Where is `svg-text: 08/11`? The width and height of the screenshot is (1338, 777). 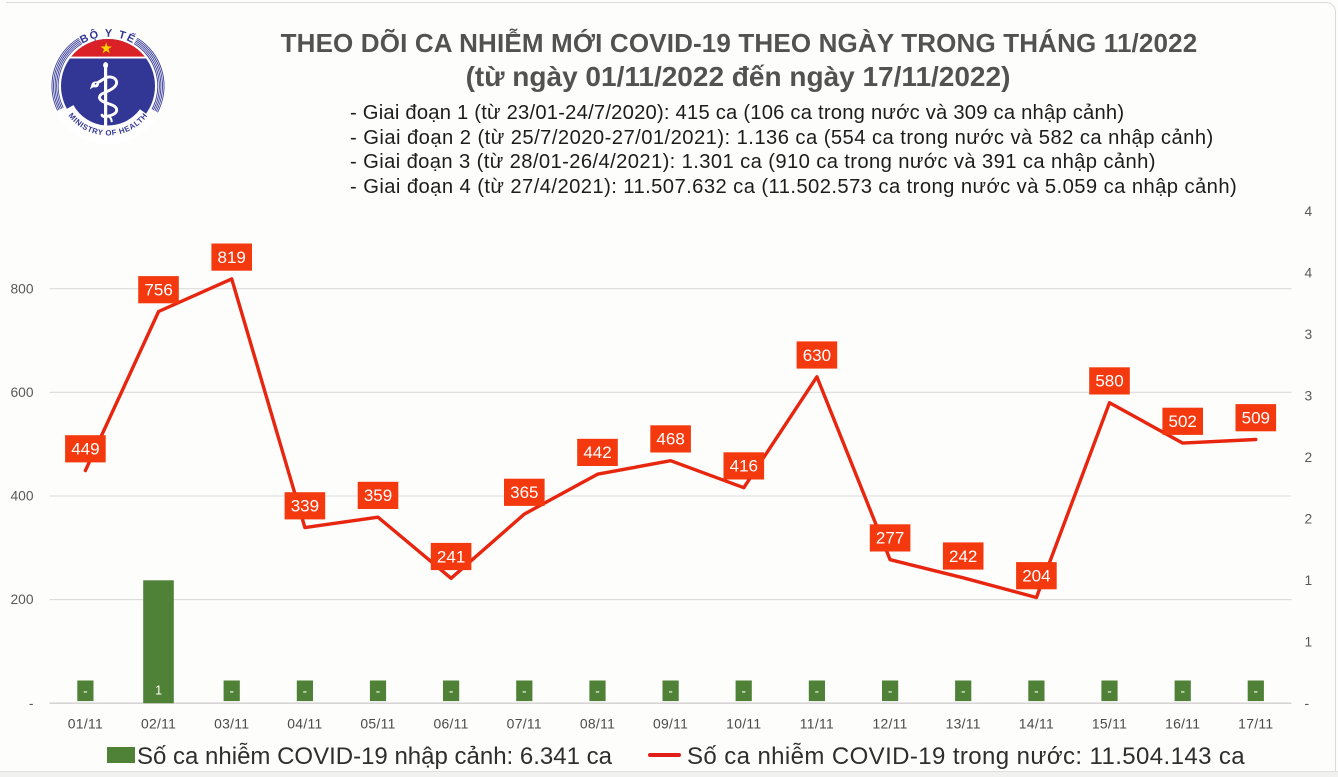 svg-text: 08/11 is located at coordinates (597, 724).